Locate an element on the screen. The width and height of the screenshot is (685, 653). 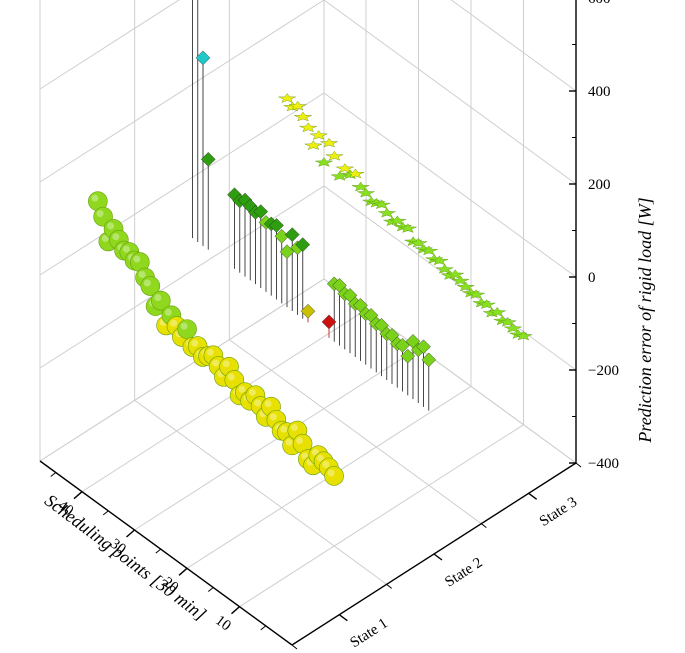
z-tick-label: −200 is located at coordinates (603, 371).